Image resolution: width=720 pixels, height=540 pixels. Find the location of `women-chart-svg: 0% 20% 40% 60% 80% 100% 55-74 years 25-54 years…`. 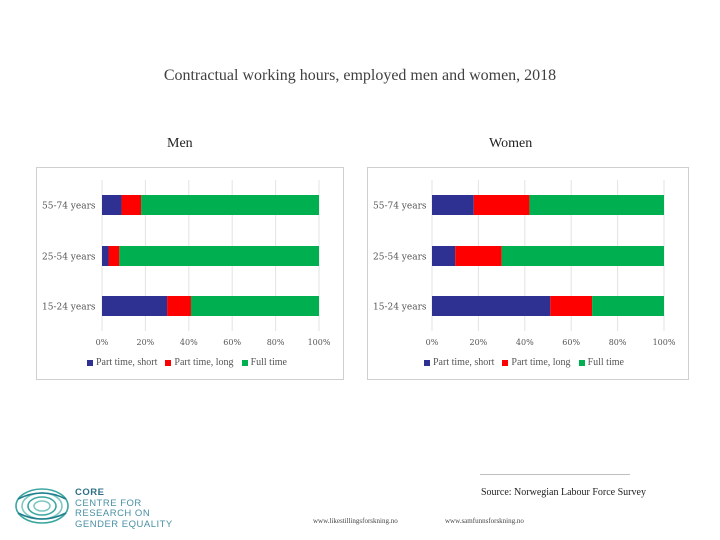

women-chart-svg: 0% 20% 40% 60% 80% 100% 55-74 years 25-54 years… is located at coordinates (524, 263).